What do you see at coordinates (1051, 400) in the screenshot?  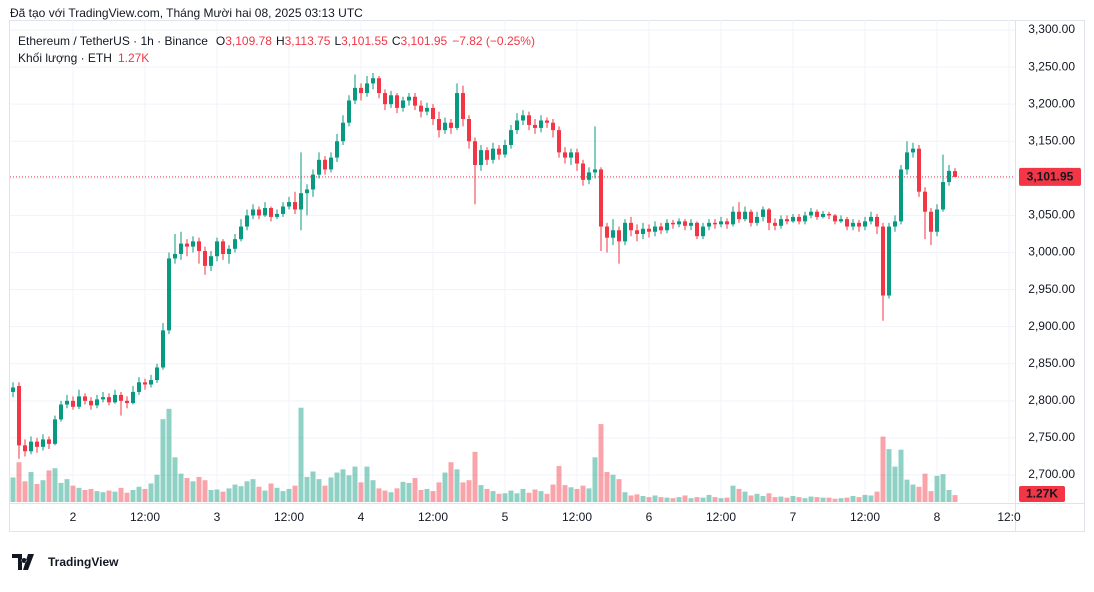 I see `y-tick-label: 2,800.00` at bounding box center [1051, 400].